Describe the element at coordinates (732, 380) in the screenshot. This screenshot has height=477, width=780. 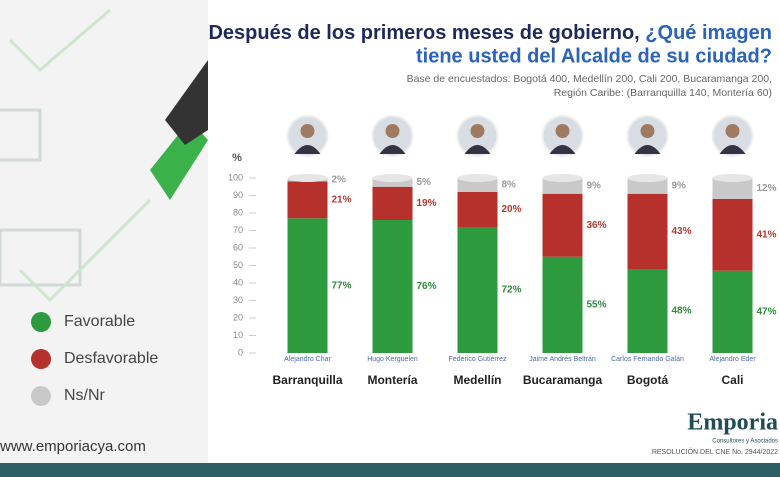
I see `x-tick-label: Cali` at that location.